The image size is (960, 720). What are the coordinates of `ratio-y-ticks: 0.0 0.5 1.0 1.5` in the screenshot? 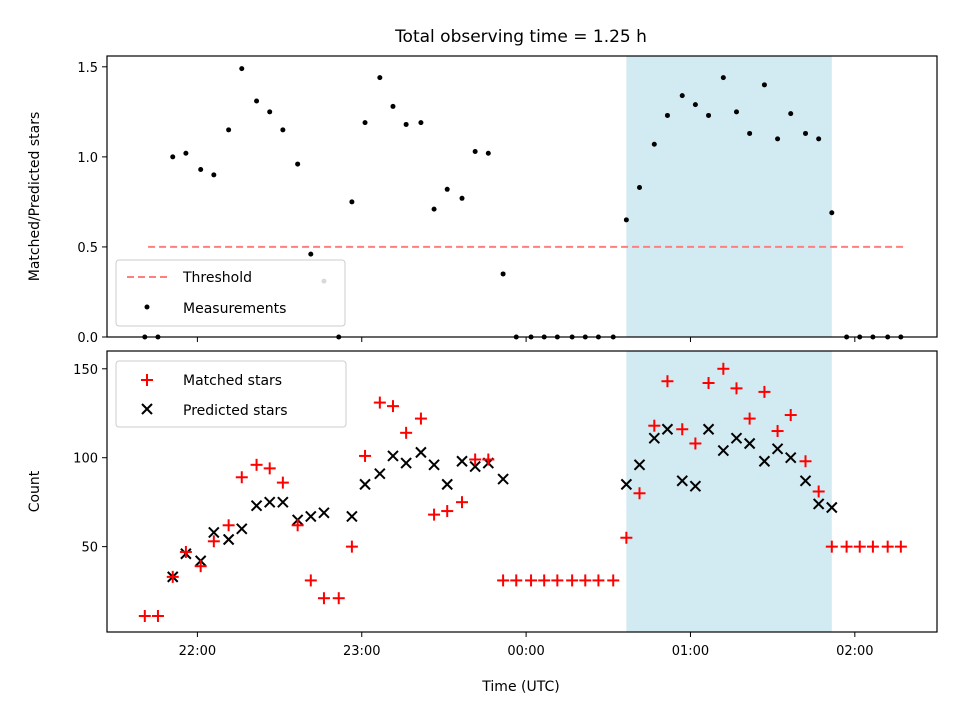 It's located at (92, 203).